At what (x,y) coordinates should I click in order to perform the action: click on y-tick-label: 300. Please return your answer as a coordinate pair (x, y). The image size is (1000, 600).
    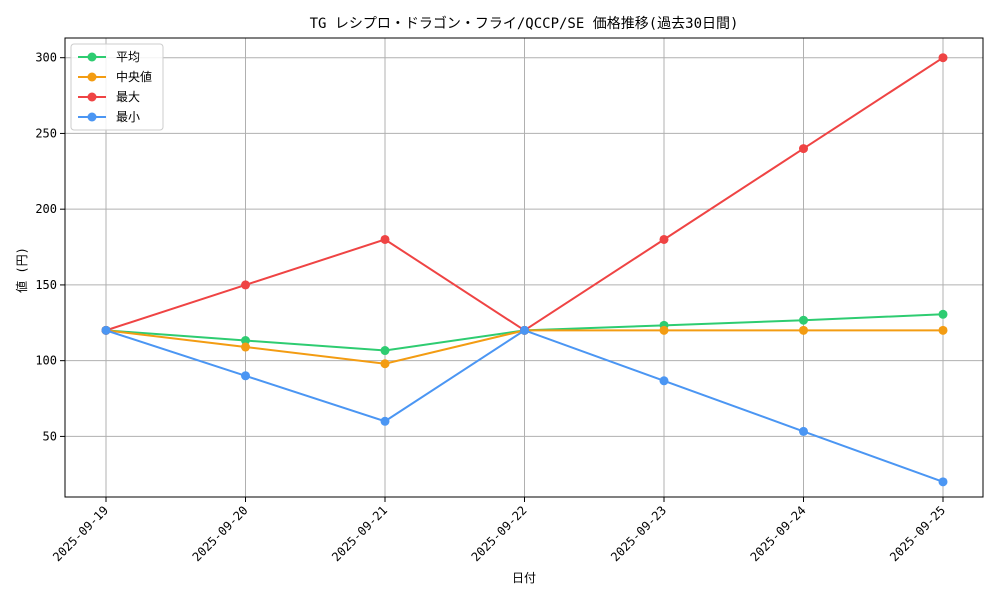
    Looking at the image, I should click on (46, 58).